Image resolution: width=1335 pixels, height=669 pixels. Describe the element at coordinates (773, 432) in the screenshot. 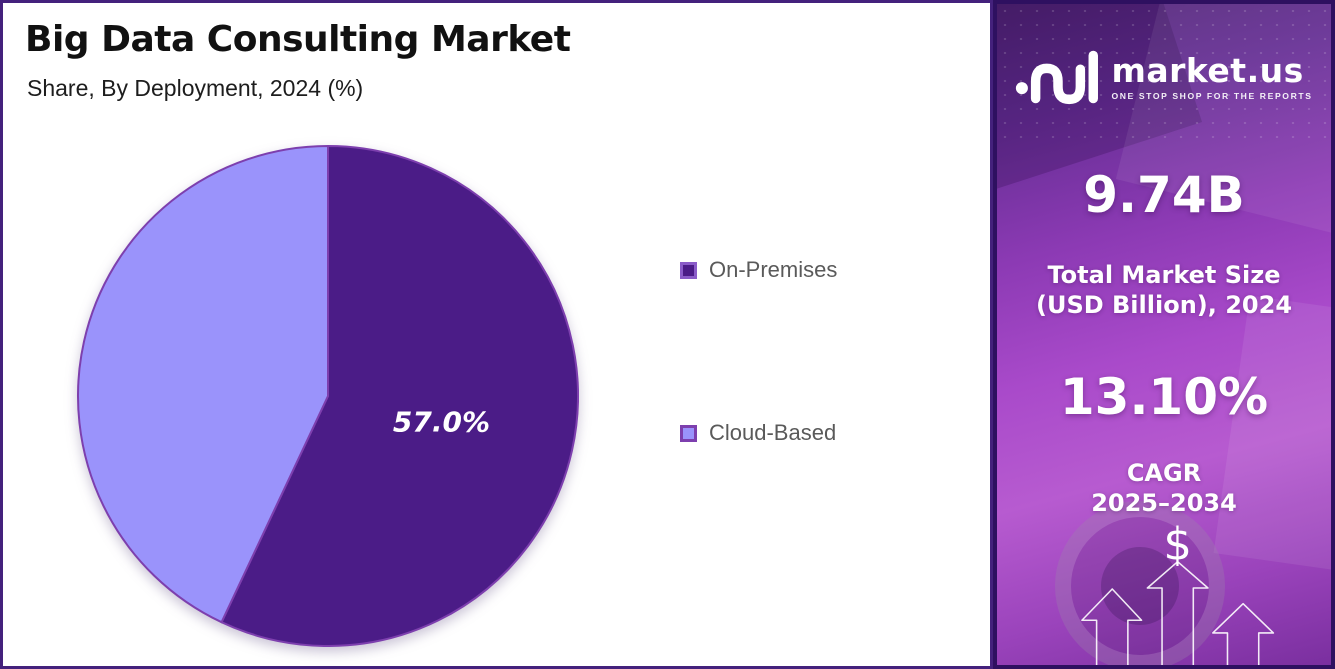

I see `legend-label-cloud-based: Cloud-Based` at that location.